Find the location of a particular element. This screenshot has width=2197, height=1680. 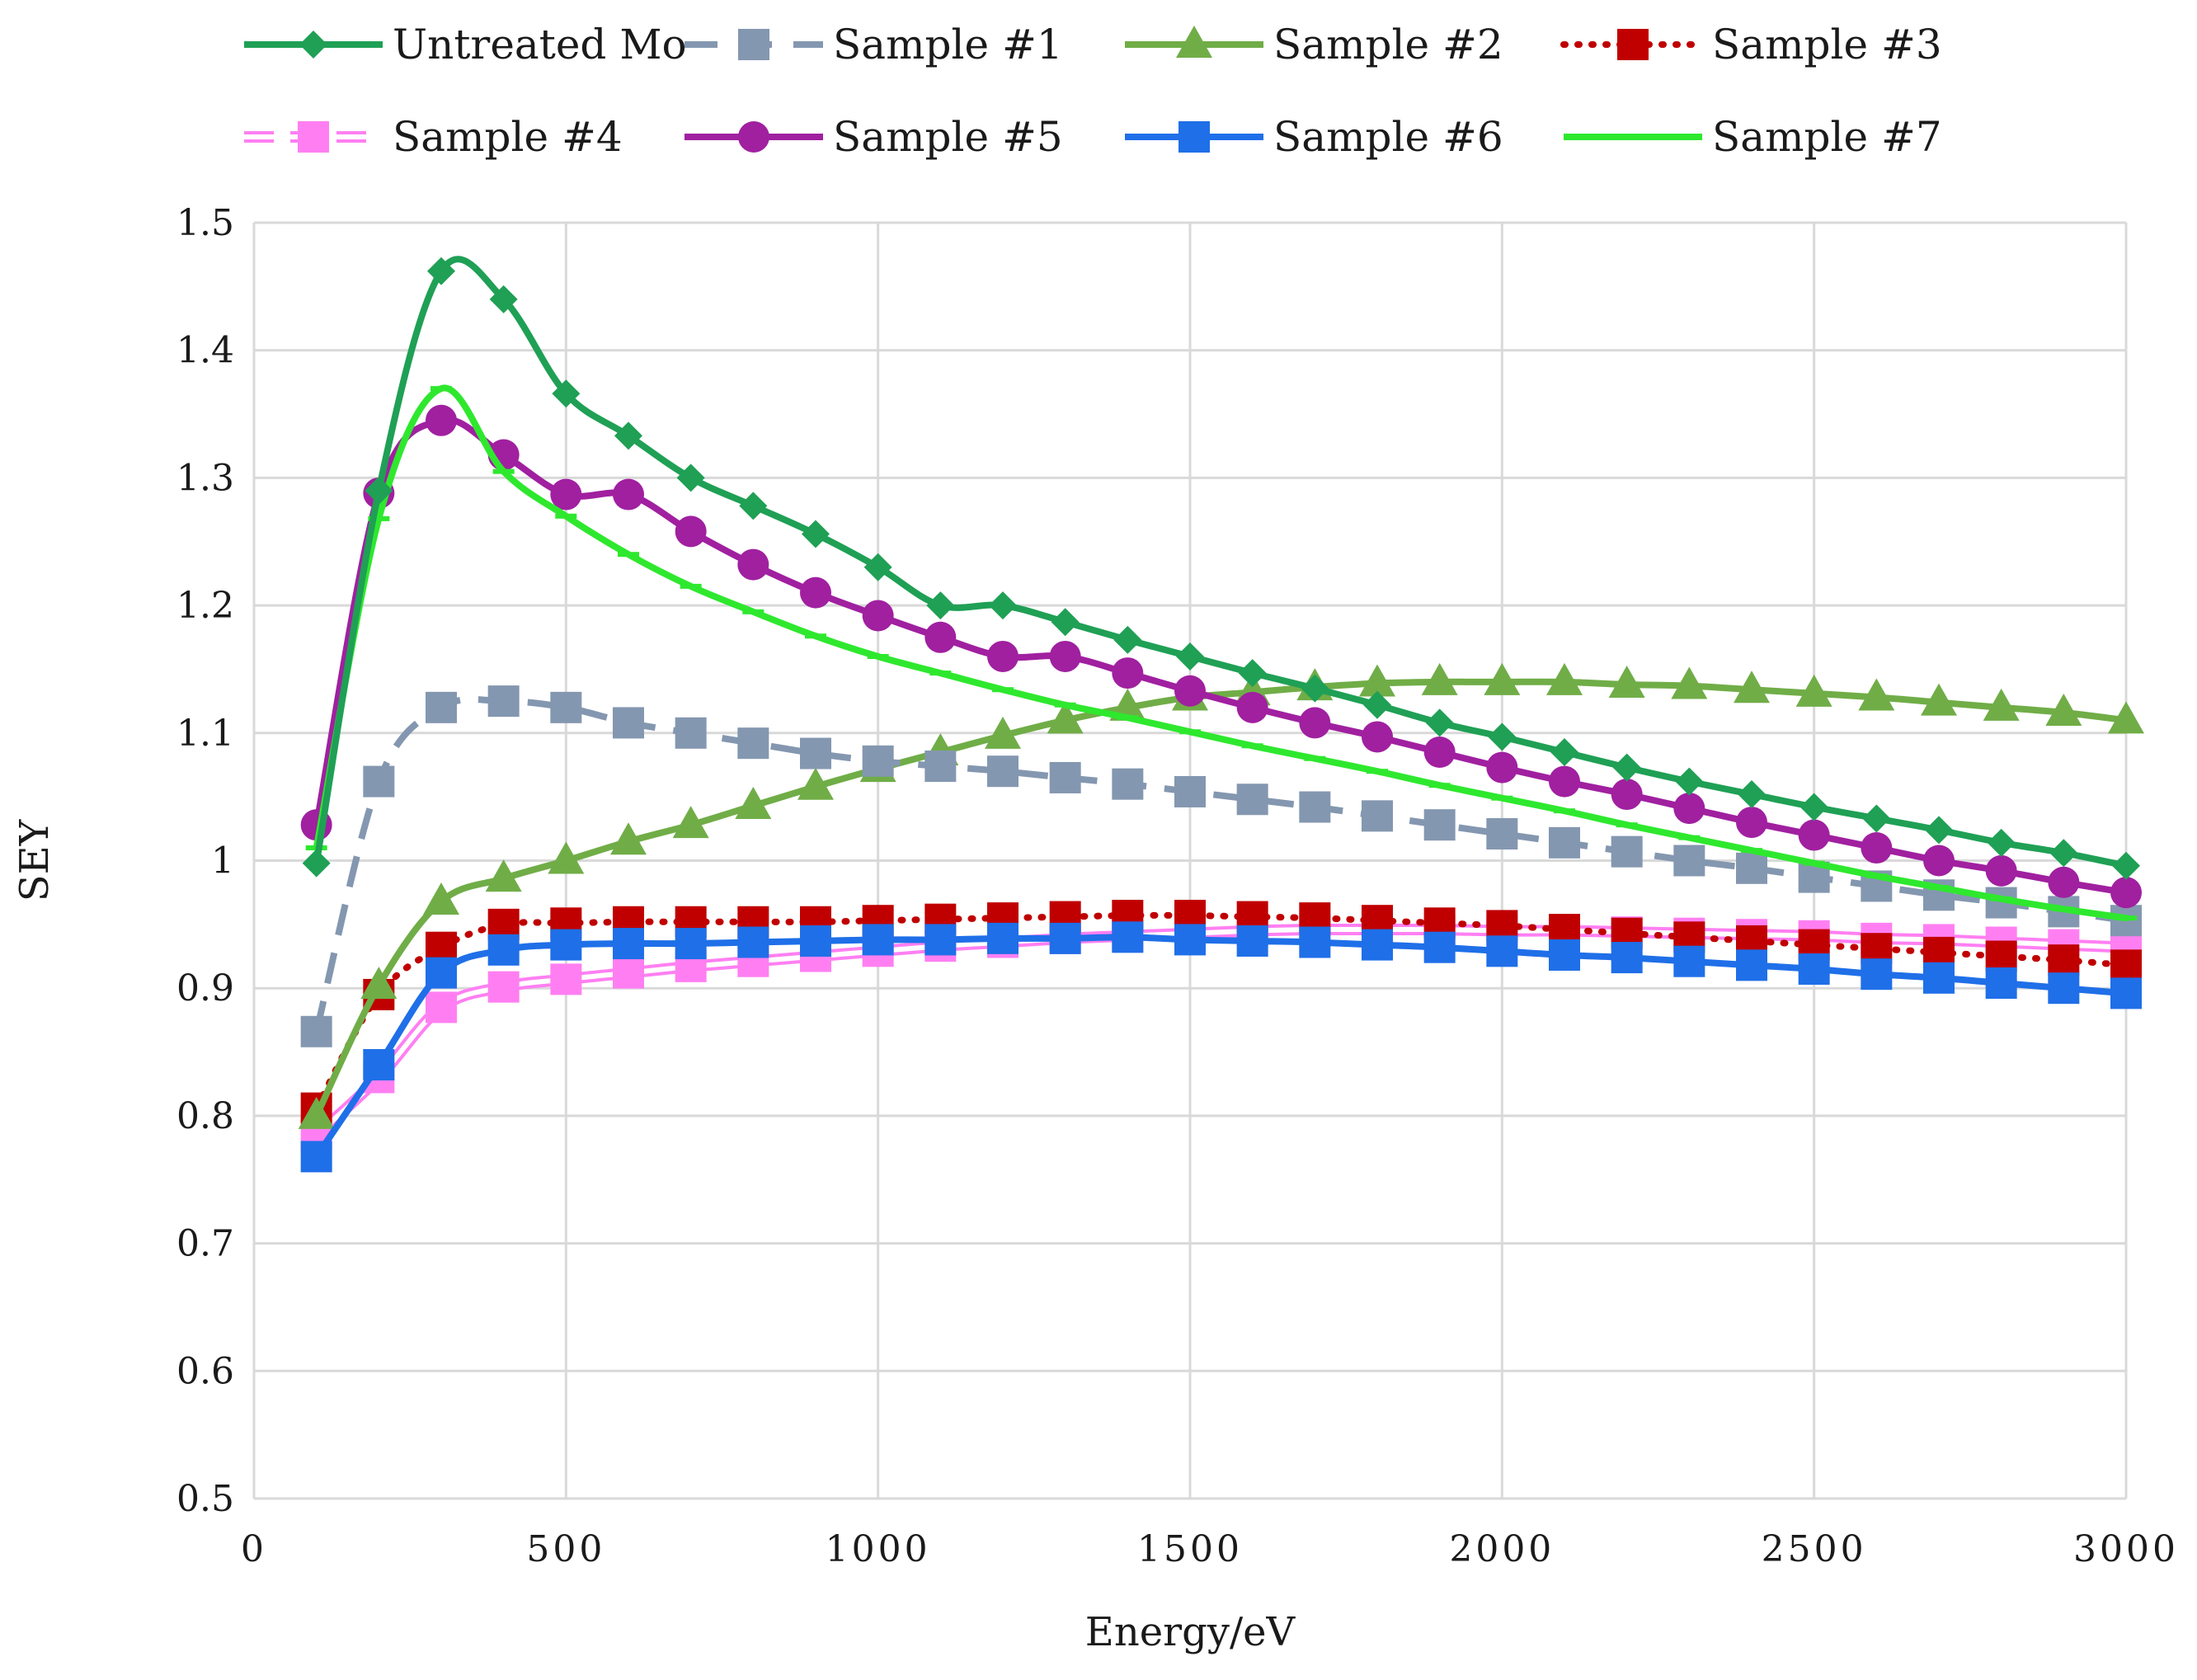

legend-entry: Sample #1 is located at coordinates (874, 44).